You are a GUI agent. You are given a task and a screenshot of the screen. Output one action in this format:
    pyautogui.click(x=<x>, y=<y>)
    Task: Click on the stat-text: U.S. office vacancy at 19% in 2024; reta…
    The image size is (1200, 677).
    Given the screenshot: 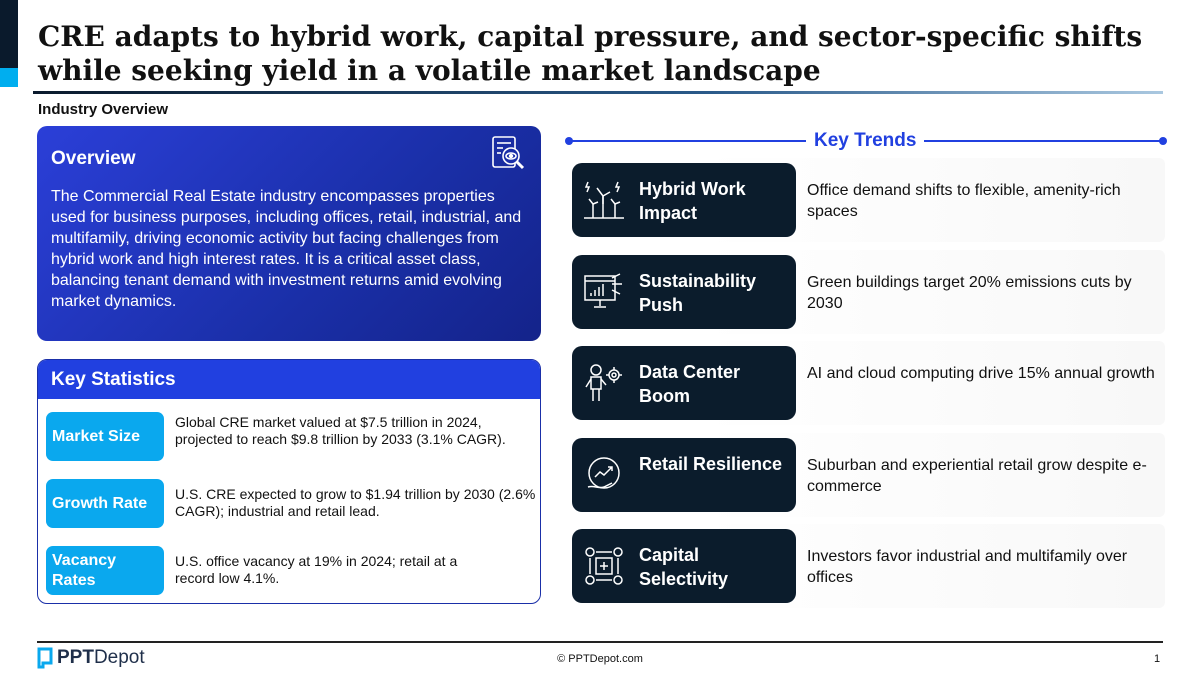 What is the action you would take?
    pyautogui.click(x=316, y=569)
    